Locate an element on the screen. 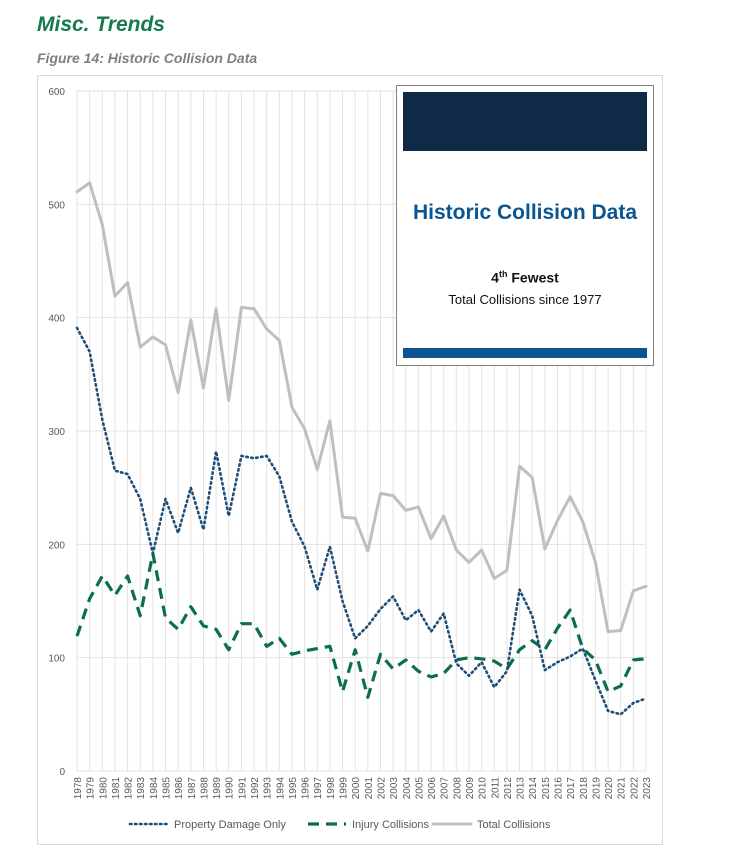  x-tick-label: 1984 is located at coordinates (154, 788).